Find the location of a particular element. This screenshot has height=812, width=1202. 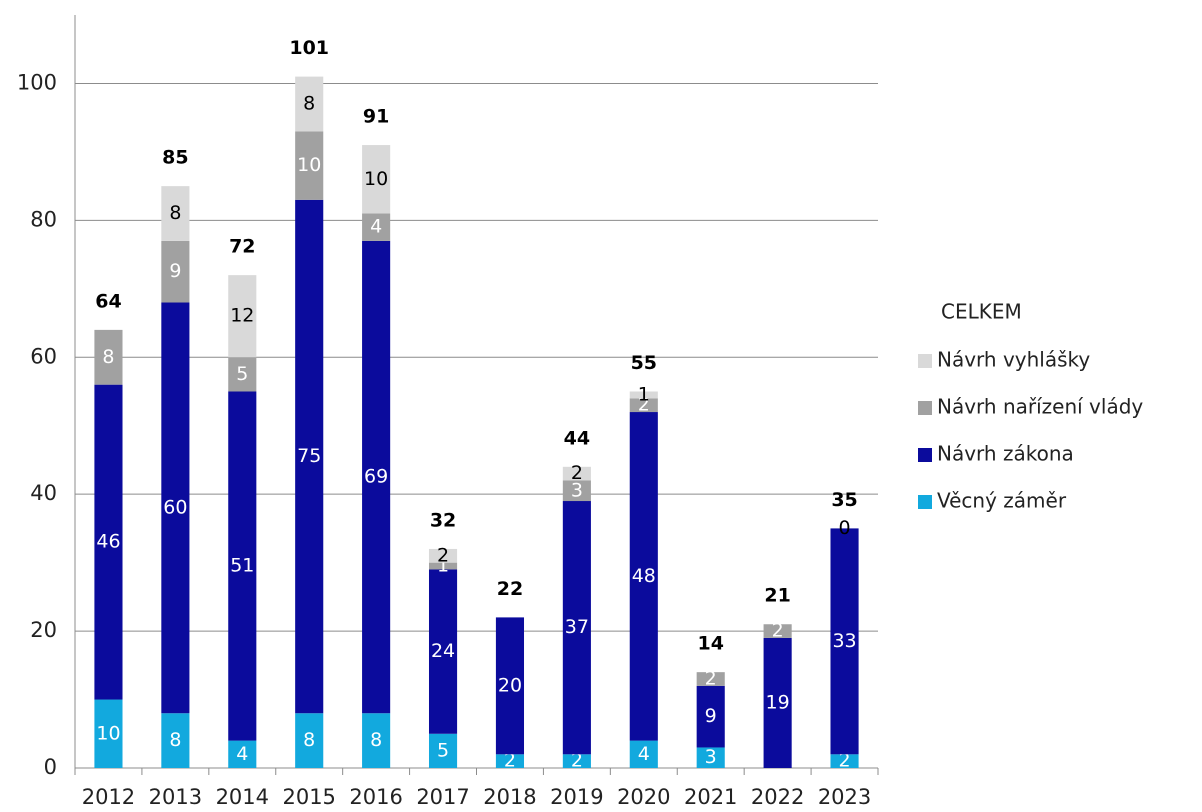

segment-label: 1 is located at coordinates (644, 394).